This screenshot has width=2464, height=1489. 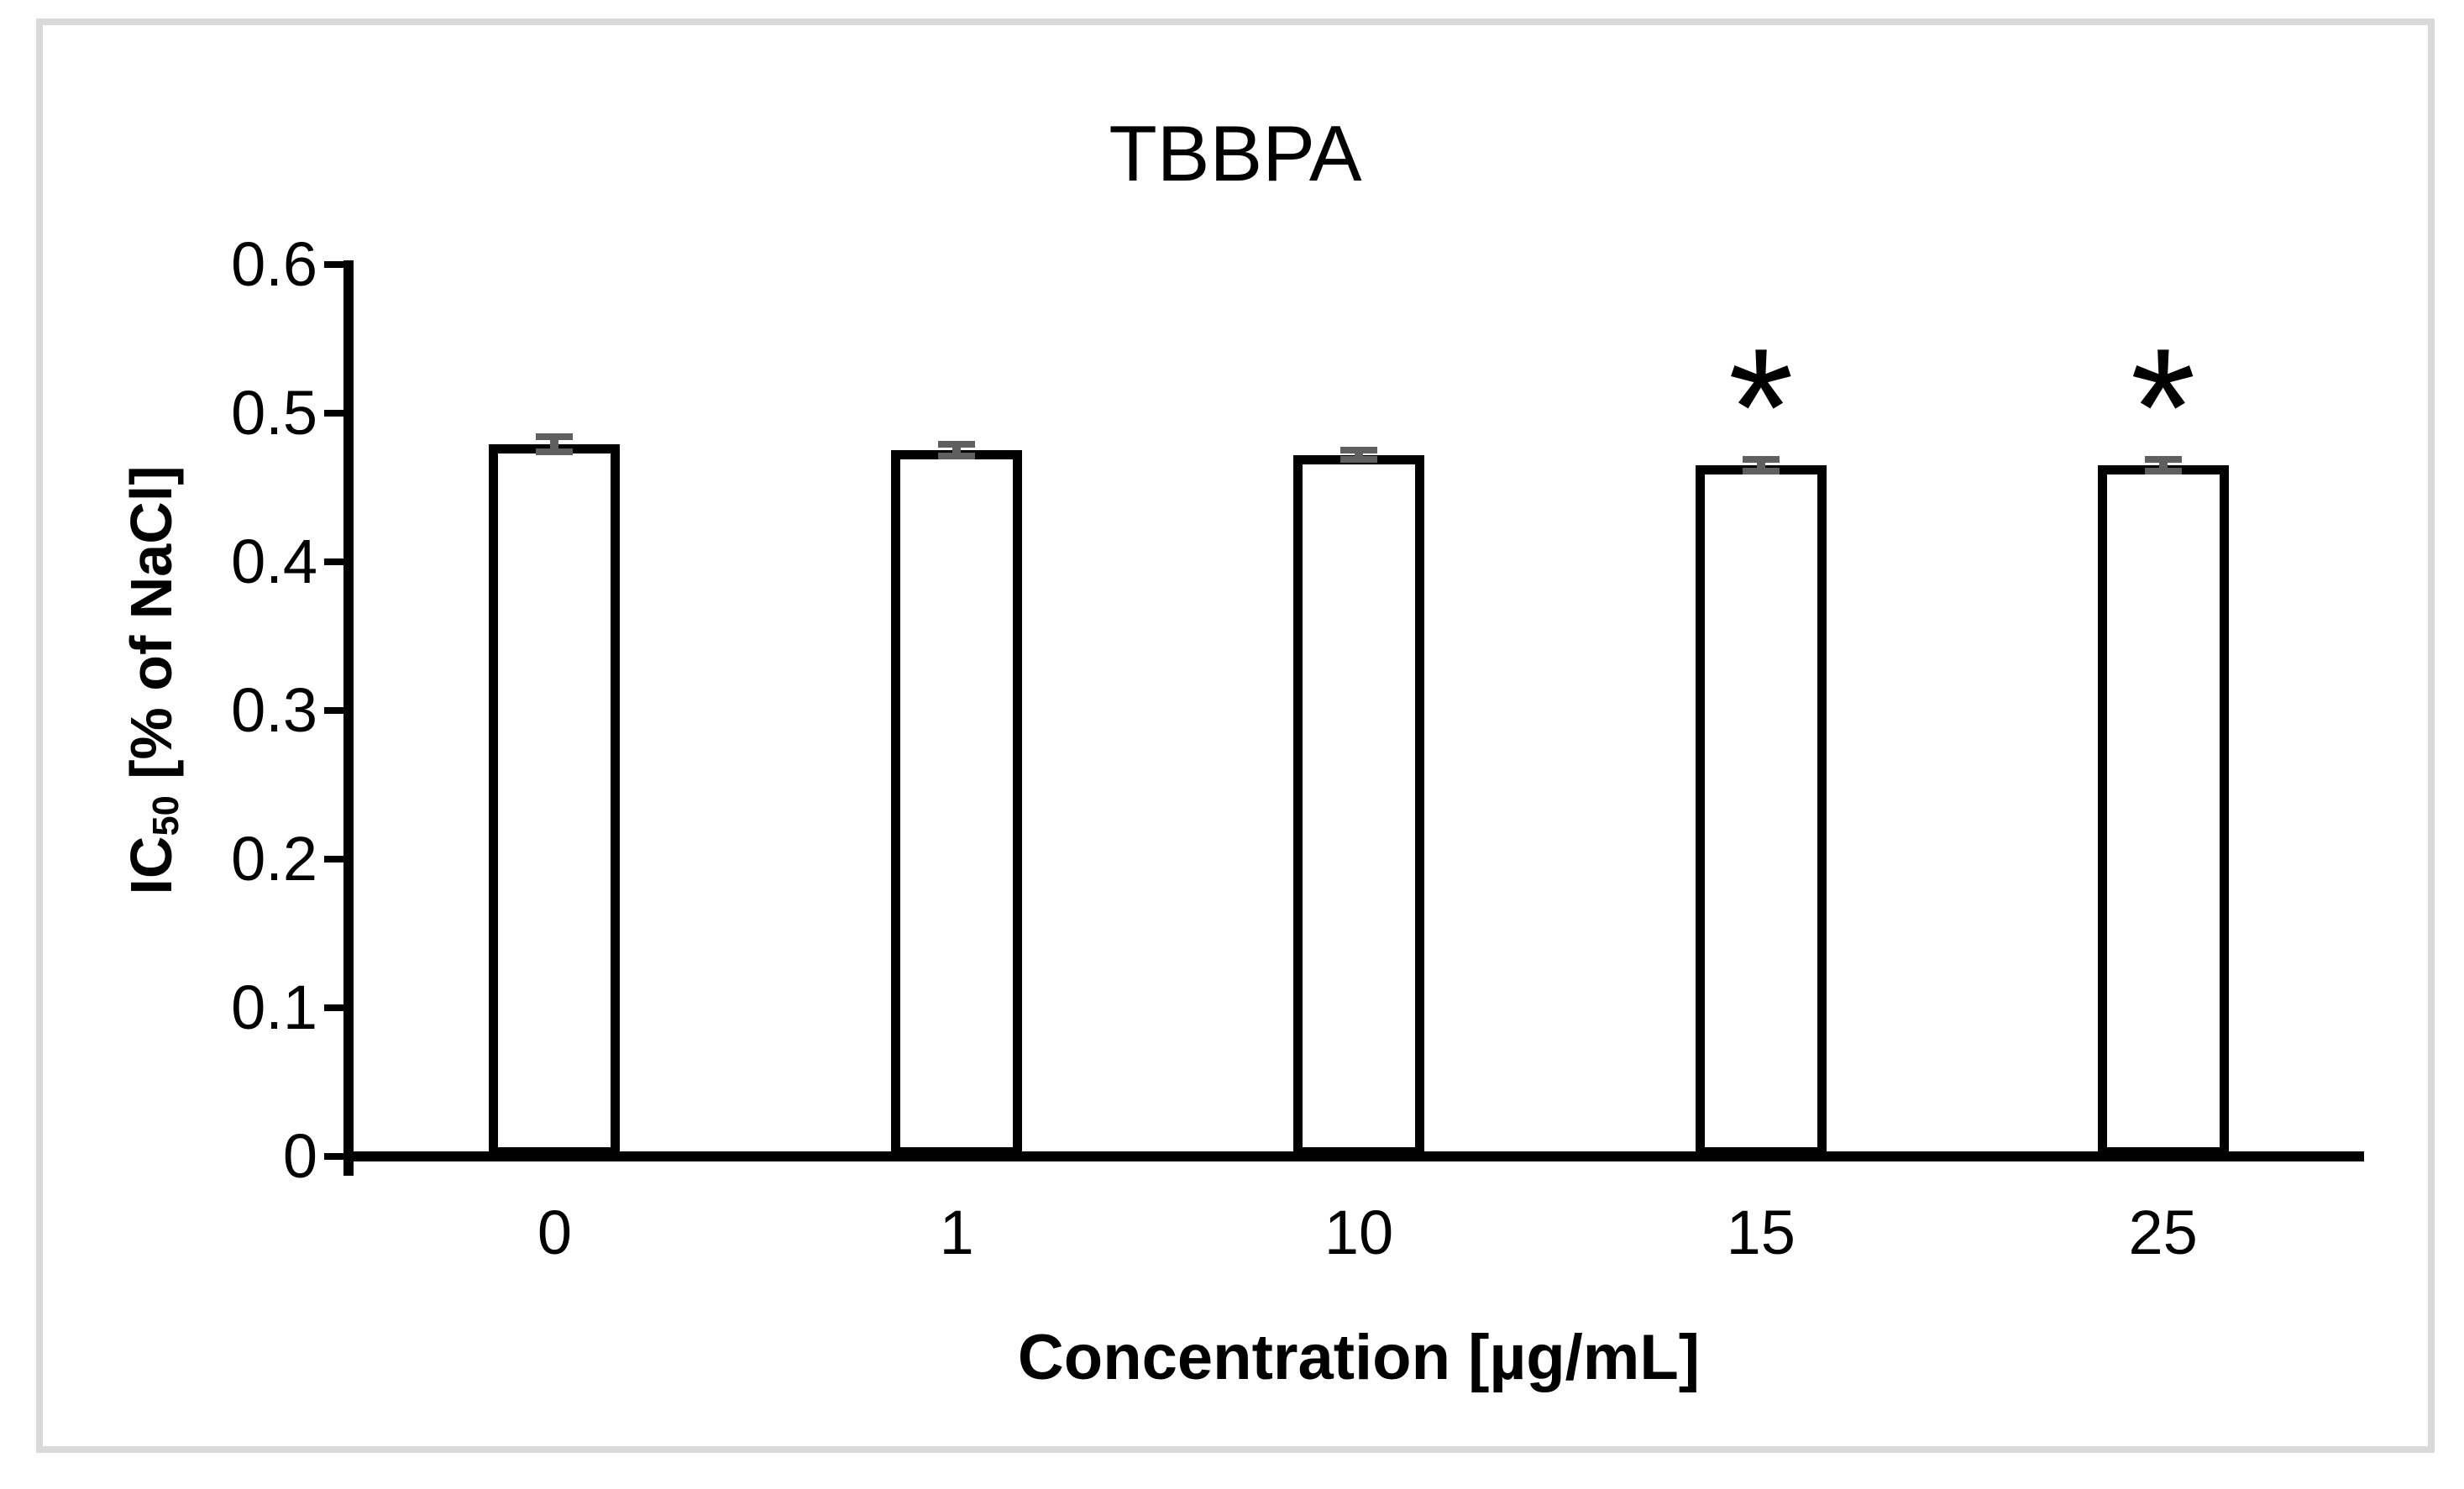 What do you see at coordinates (956, 1232) in the screenshot?
I see `x-category-label: 1` at bounding box center [956, 1232].